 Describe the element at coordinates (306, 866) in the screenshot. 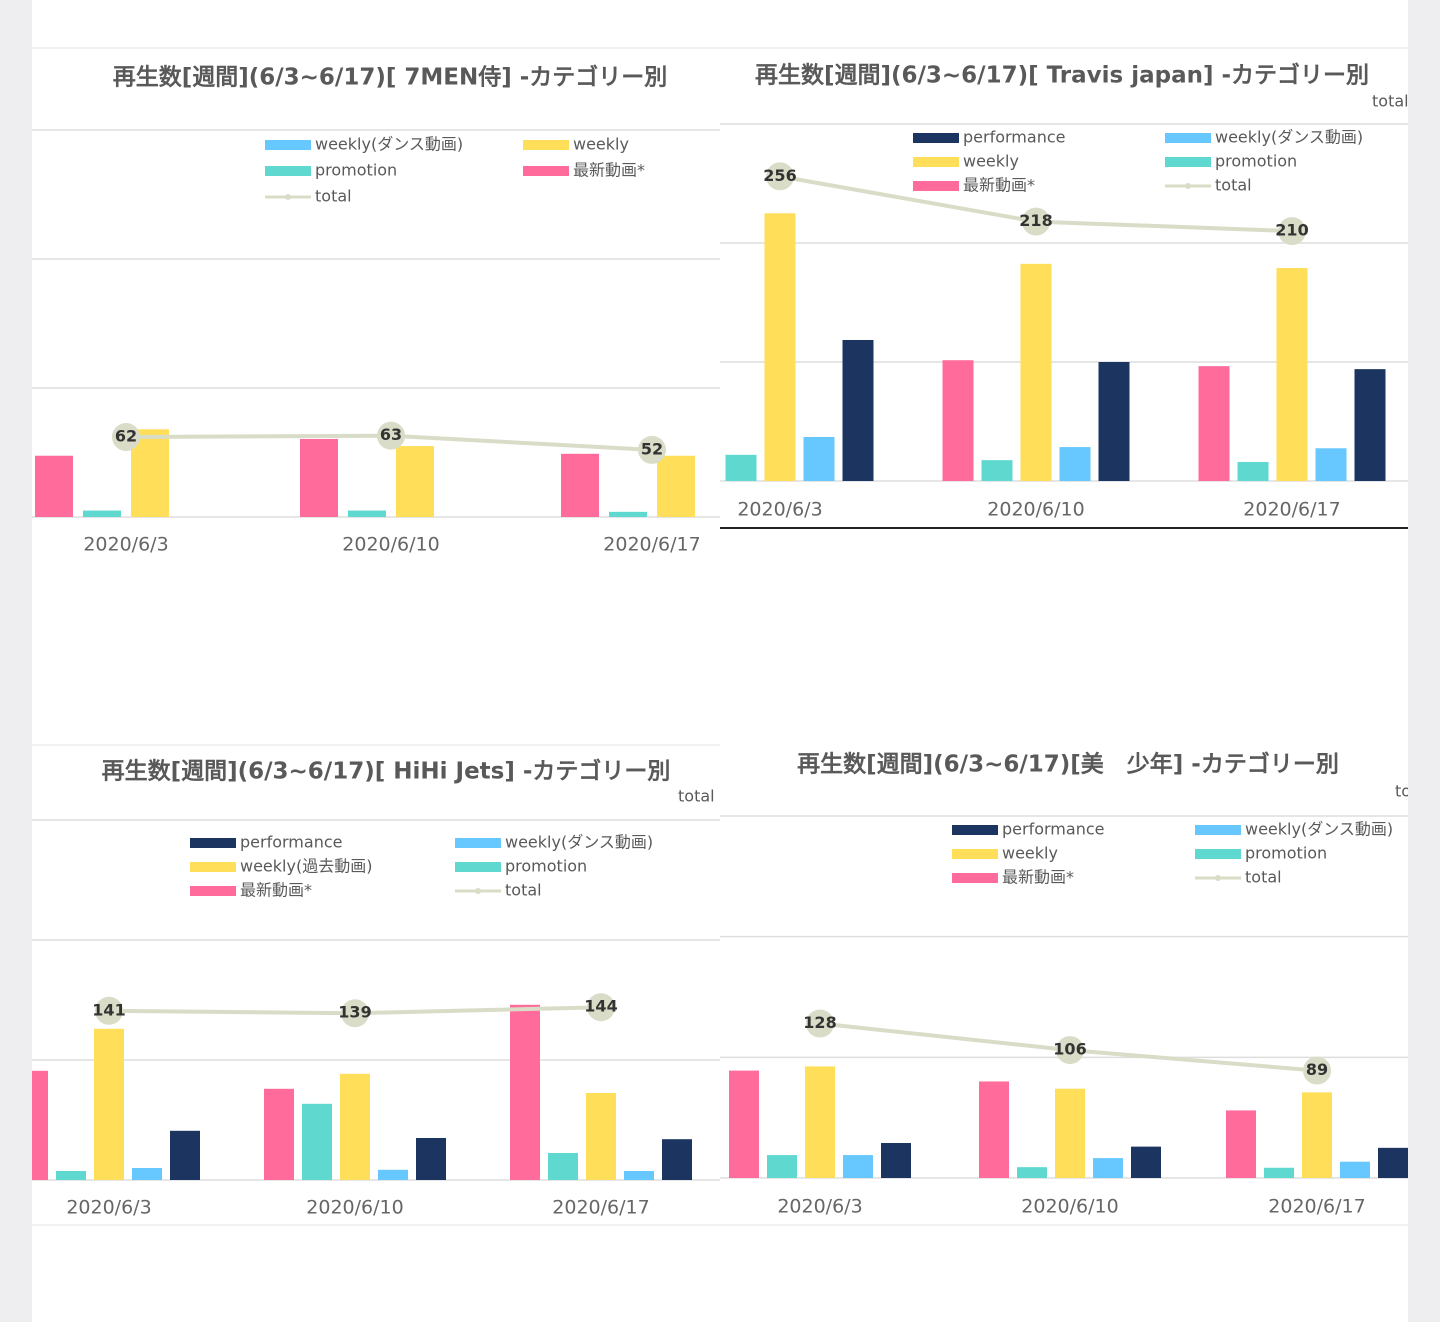

I see `legend-label: weekly(過去動画)` at that location.